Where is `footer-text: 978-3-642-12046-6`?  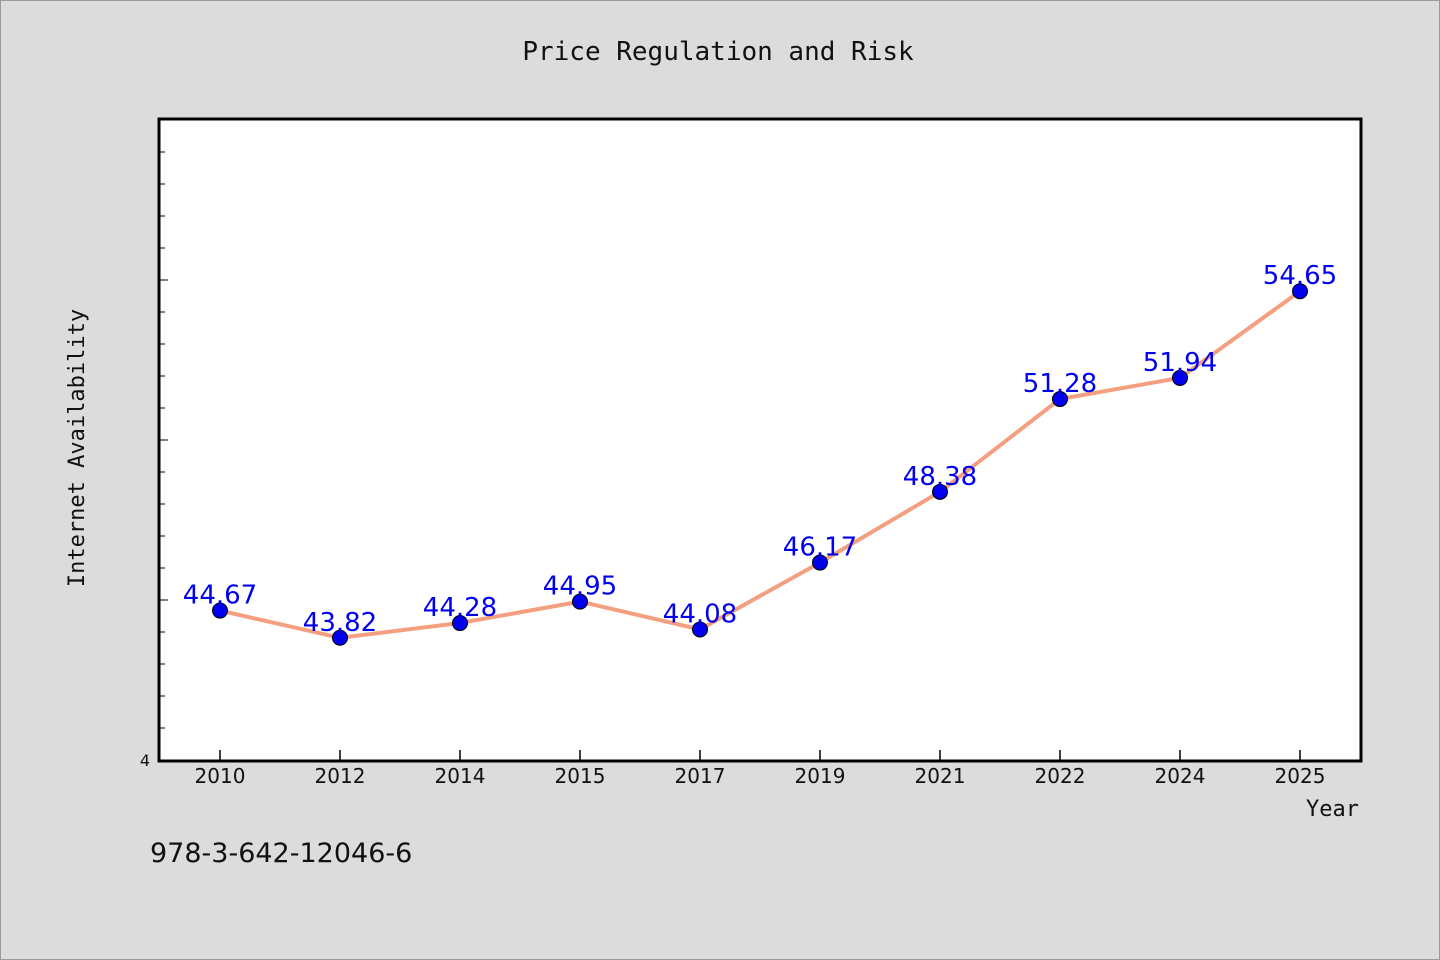
footer-text: 978-3-642-12046-6 is located at coordinates (281, 853).